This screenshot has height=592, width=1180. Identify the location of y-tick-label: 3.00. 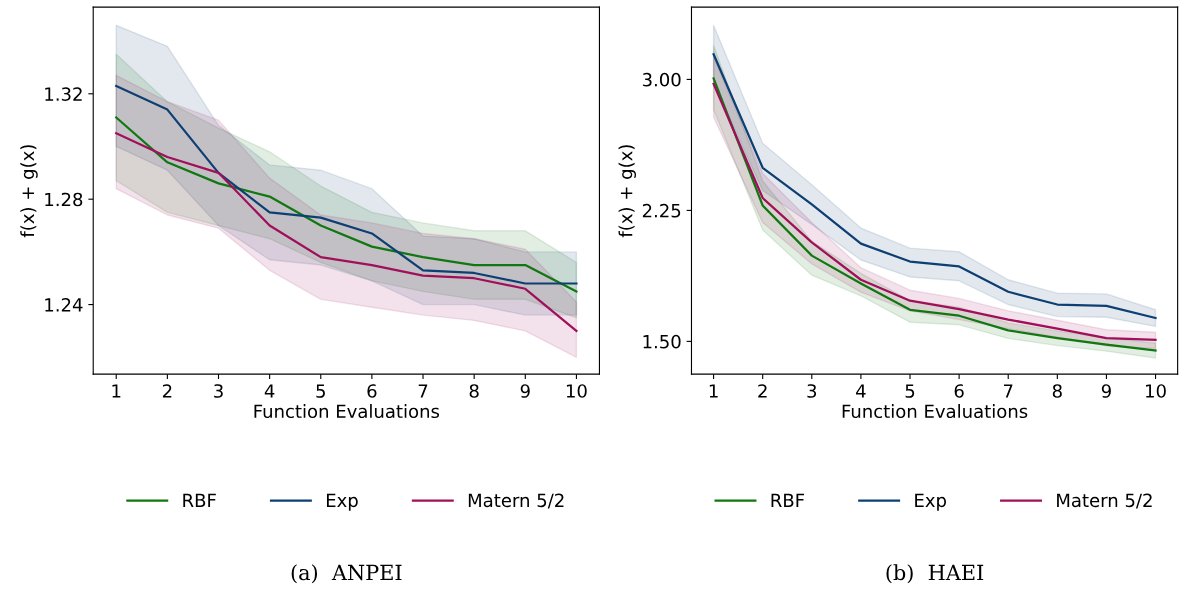
(661, 79).